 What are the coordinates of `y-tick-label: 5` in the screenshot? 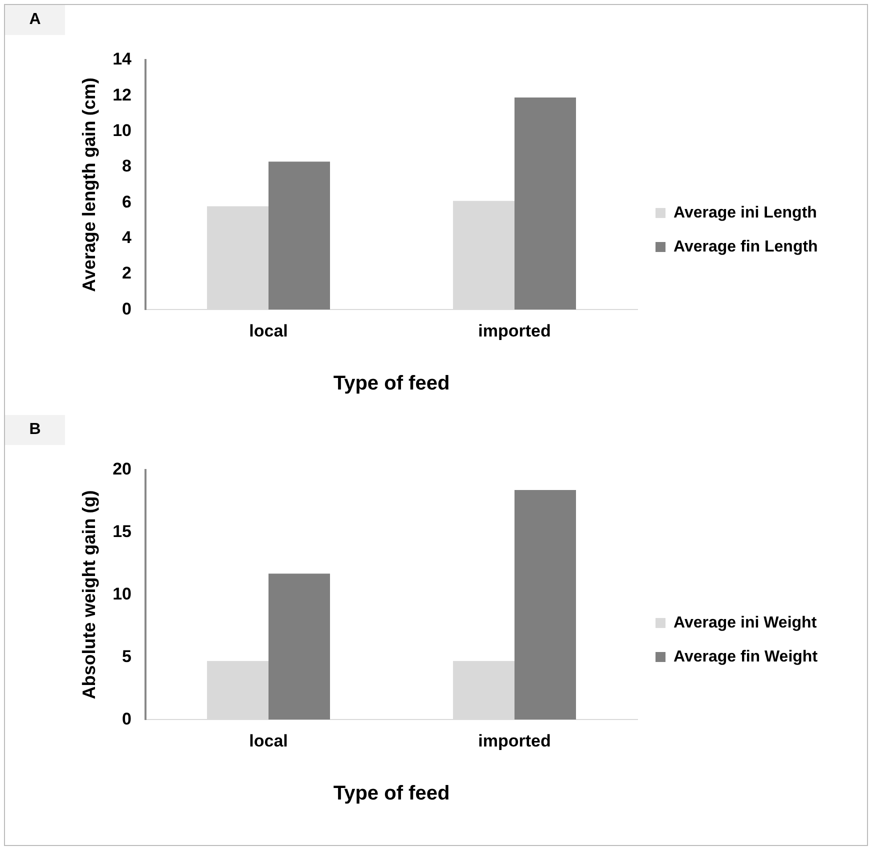 It's located at (127, 656).